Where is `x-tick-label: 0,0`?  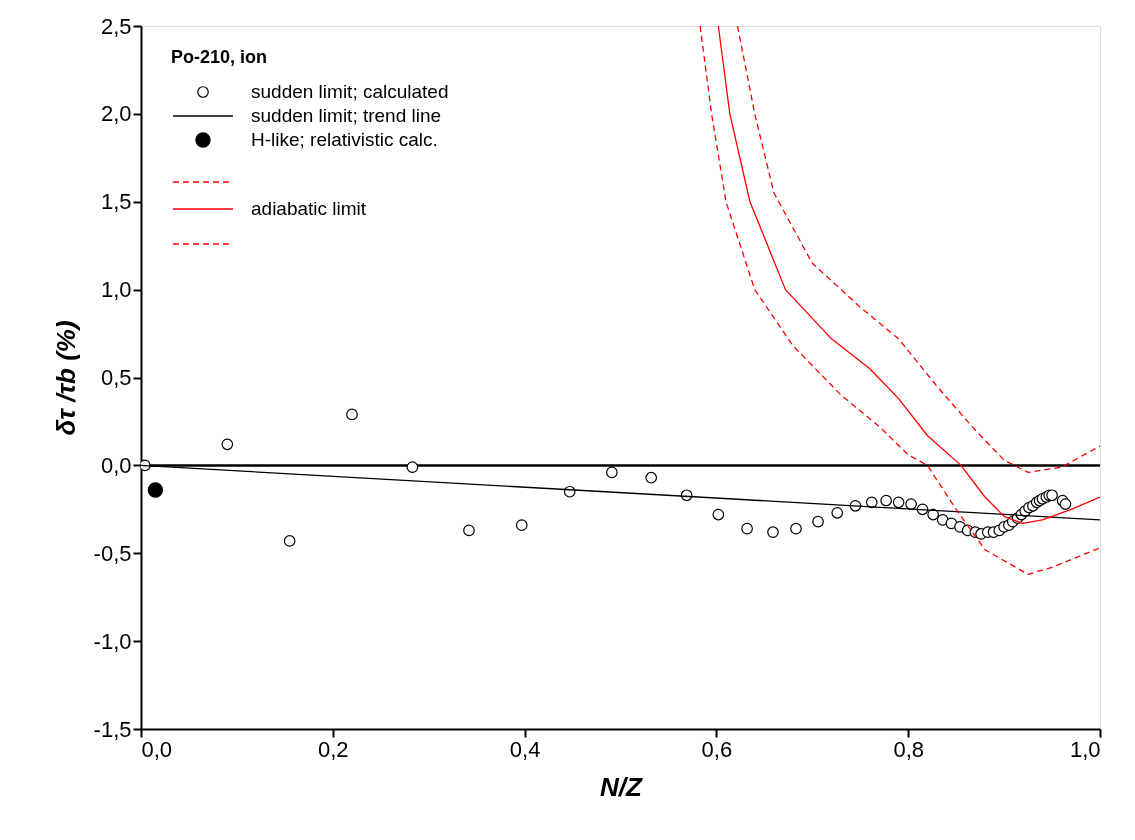
x-tick-label: 0,0 is located at coordinates (157, 749).